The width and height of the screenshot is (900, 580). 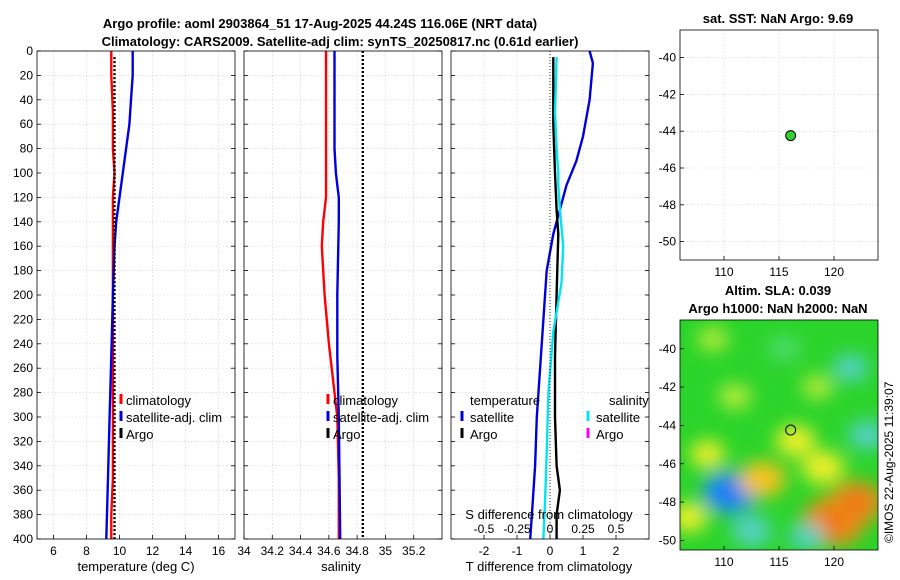 What do you see at coordinates (23, 173) in the screenshot?
I see `depth-tick-label: 100` at bounding box center [23, 173].